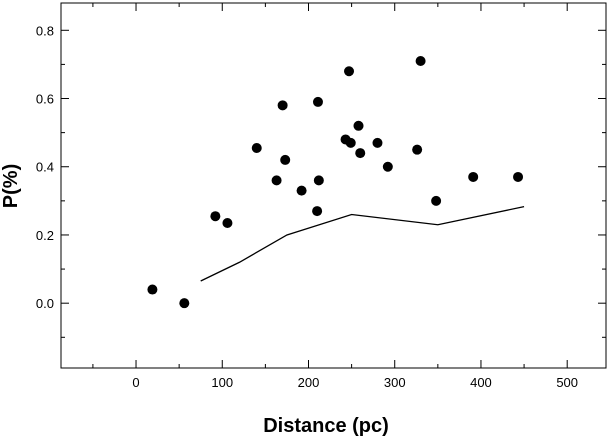 Image resolution: width=608 pixels, height=438 pixels. I want to click on trend-line-layer, so click(362, 244).